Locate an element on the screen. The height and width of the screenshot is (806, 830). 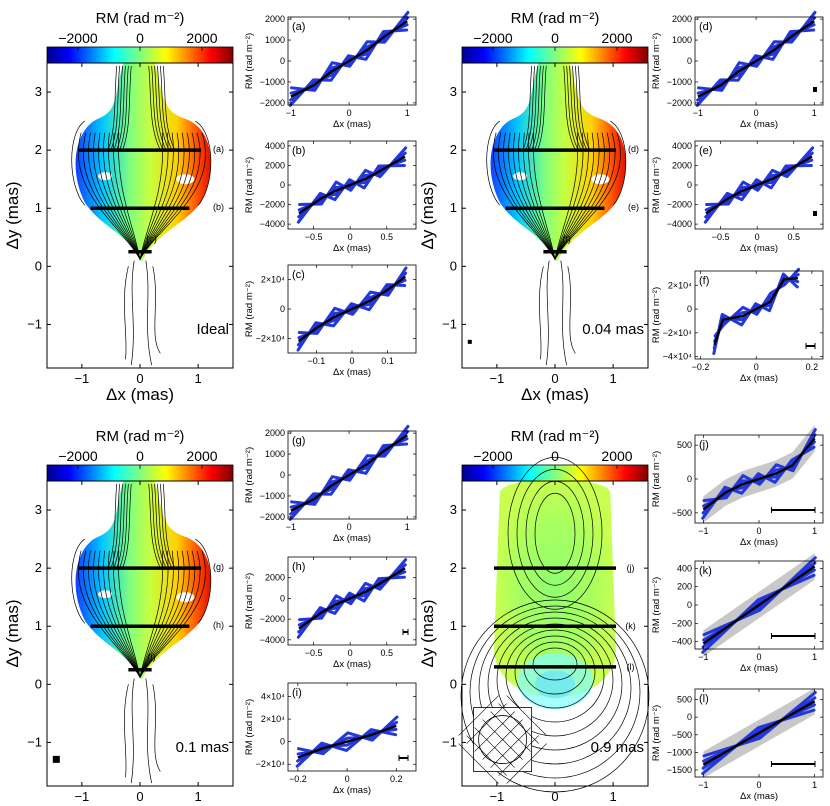
plot-frame is located at coordinates (352, 601).